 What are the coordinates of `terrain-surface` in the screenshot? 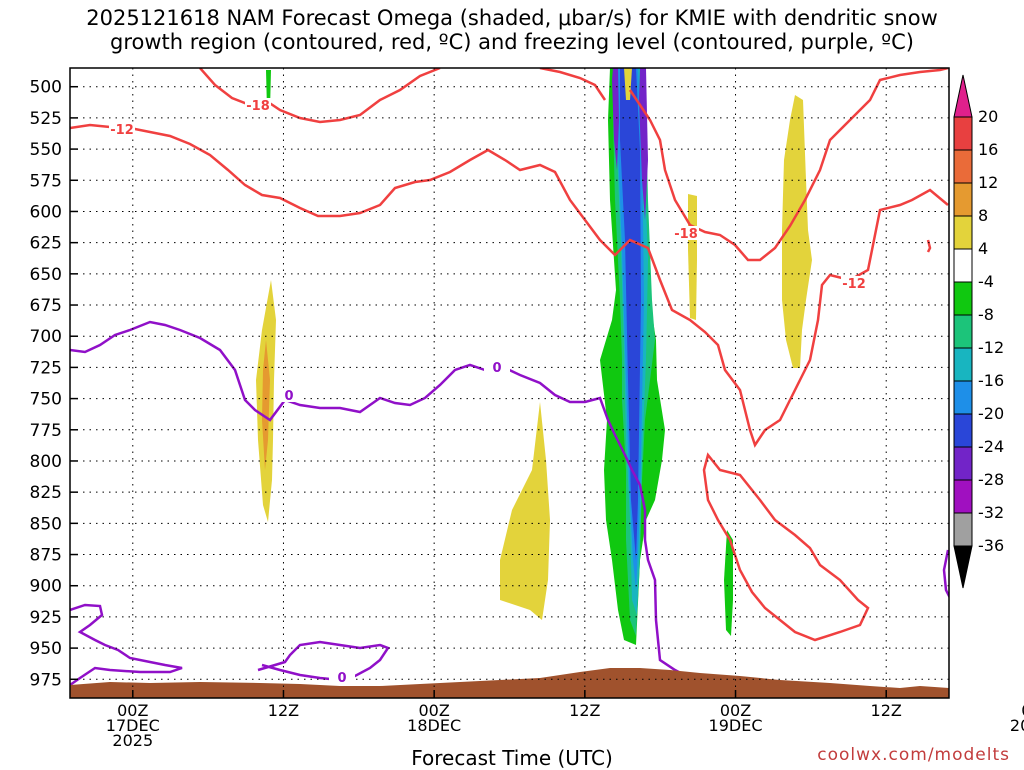 It's located at (509, 683).